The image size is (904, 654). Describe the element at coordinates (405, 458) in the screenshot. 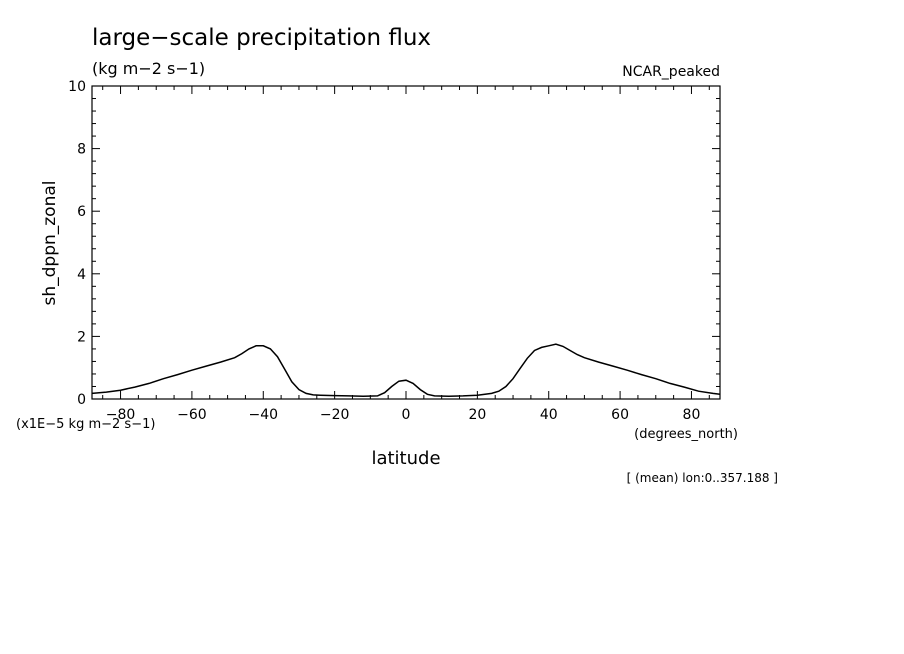

I see `x-axis-label: latitude` at that location.